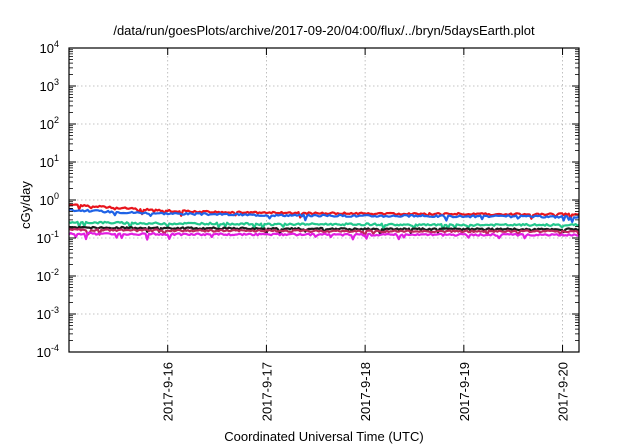  Describe the element at coordinates (323, 436) in the screenshot. I see `x-axis-label: Coordinated Universal Time (UTC)` at that location.